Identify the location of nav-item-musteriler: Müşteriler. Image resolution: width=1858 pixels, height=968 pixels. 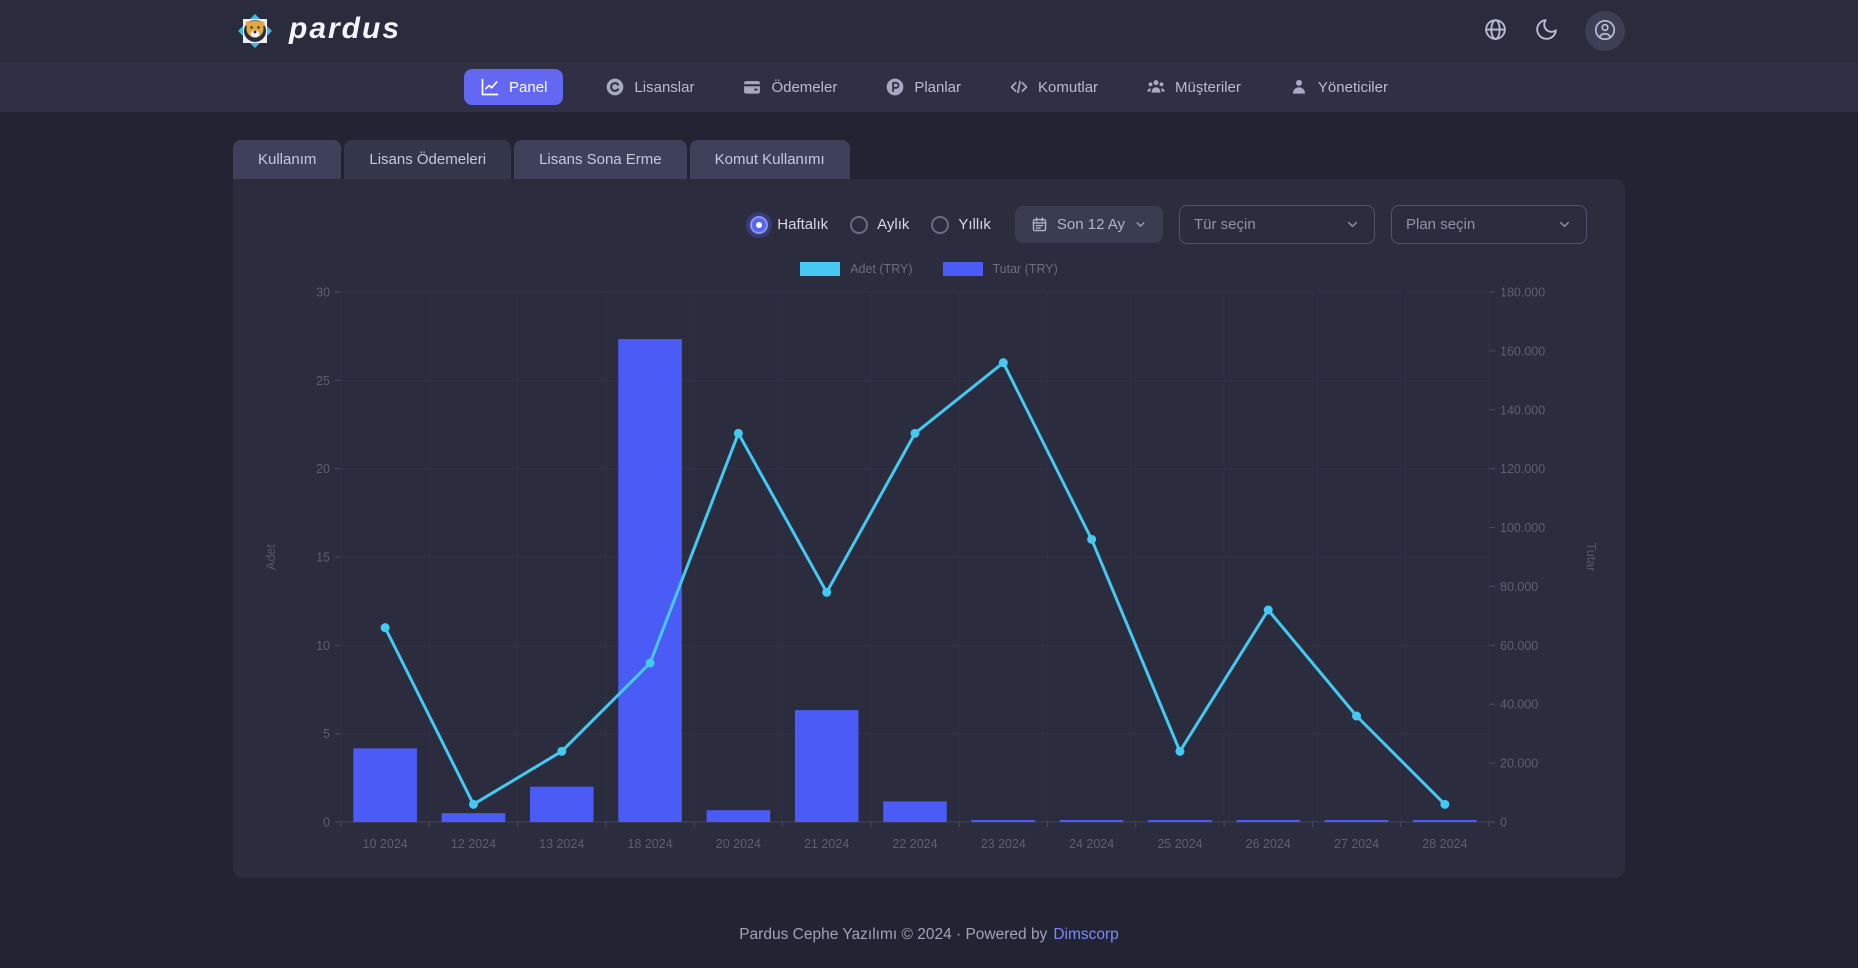
(1193, 87).